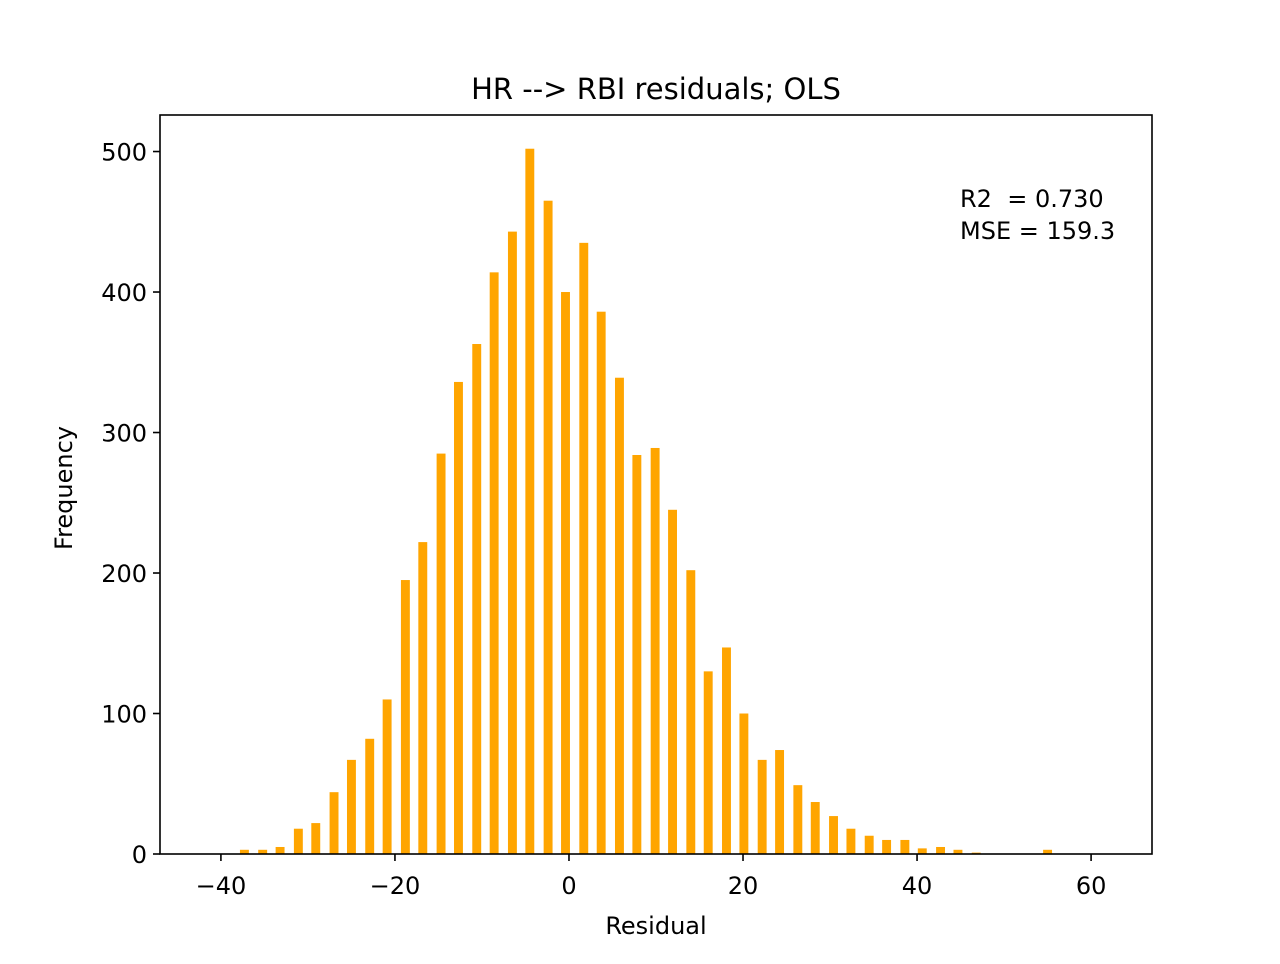  Describe the element at coordinates (1037, 231) in the screenshot. I see `mse-annotation: MSE = 159.3` at that location.